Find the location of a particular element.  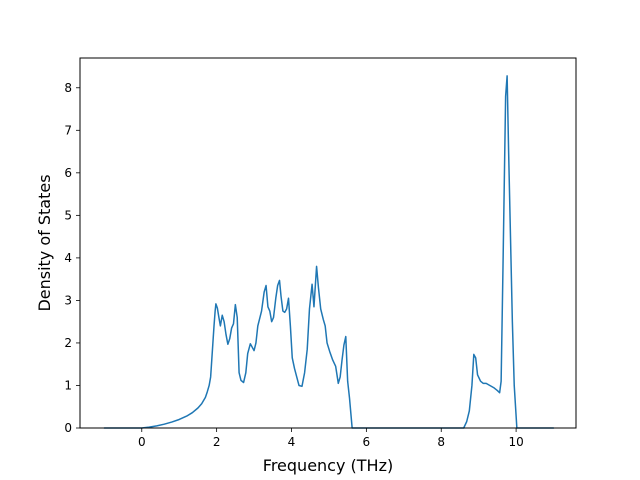

y-tick-label: 5 is located at coordinates (68, 215).